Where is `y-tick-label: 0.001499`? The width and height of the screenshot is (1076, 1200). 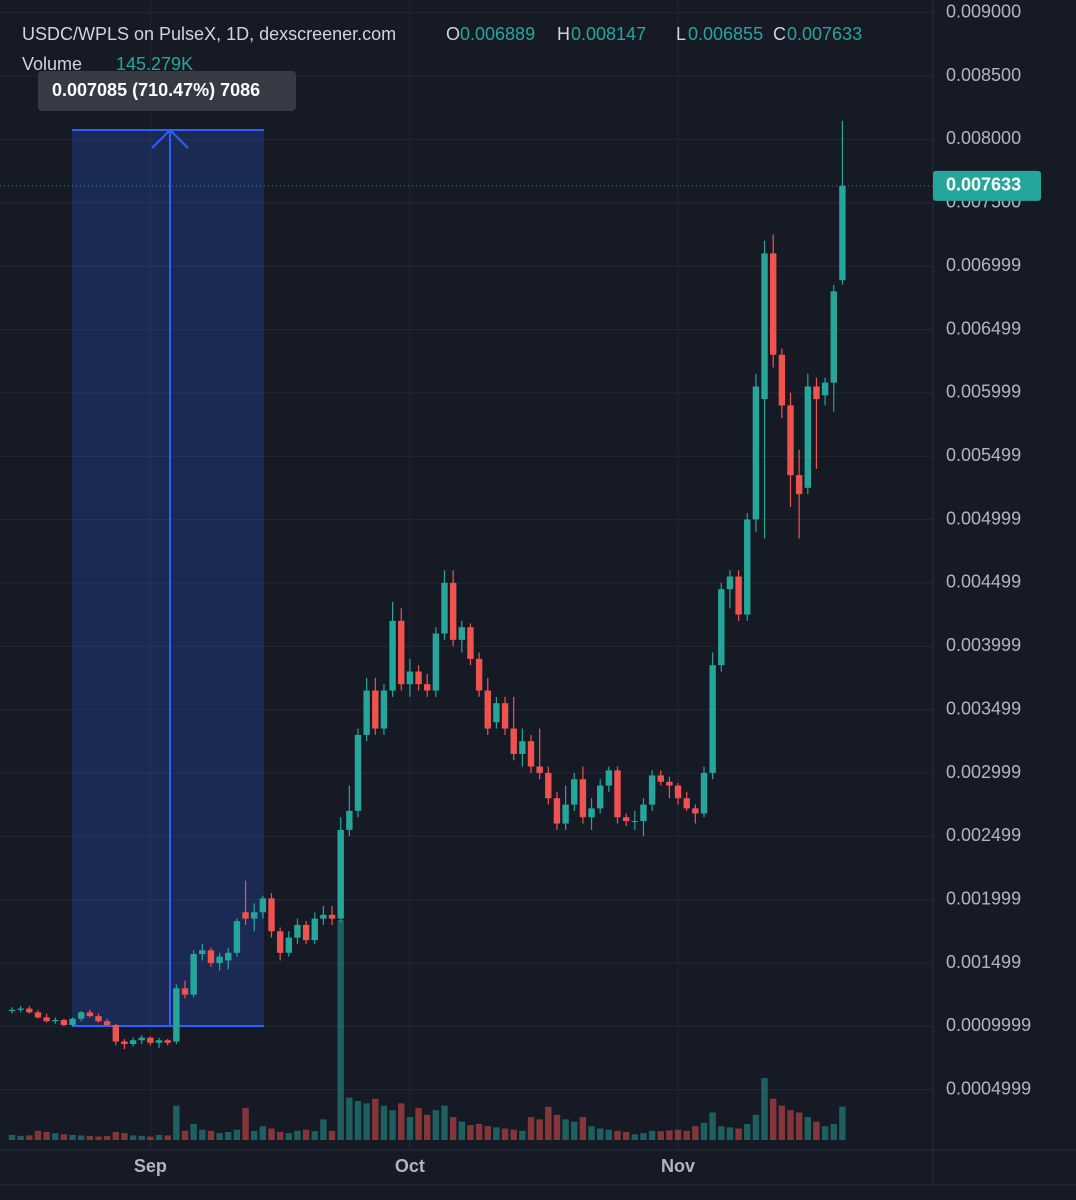
y-tick-label: 0.001499 is located at coordinates (983, 962).